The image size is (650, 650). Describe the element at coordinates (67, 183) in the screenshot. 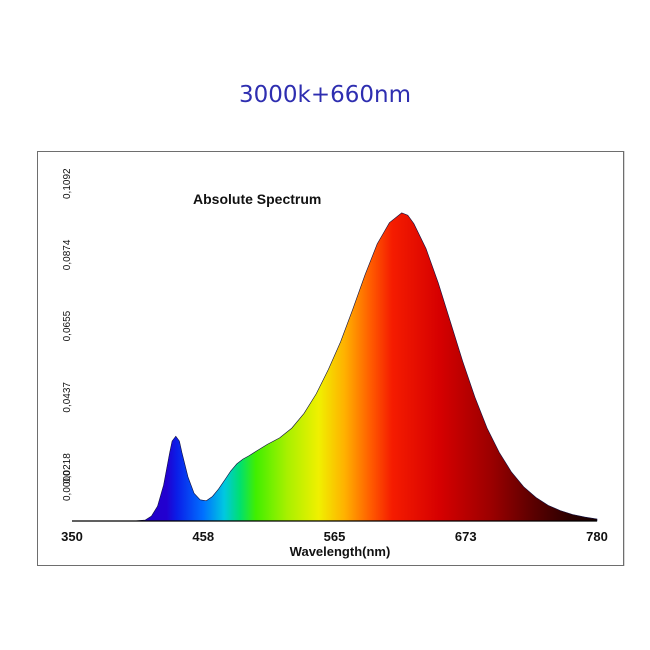

I see `y-tick-label: 0,1092` at that location.